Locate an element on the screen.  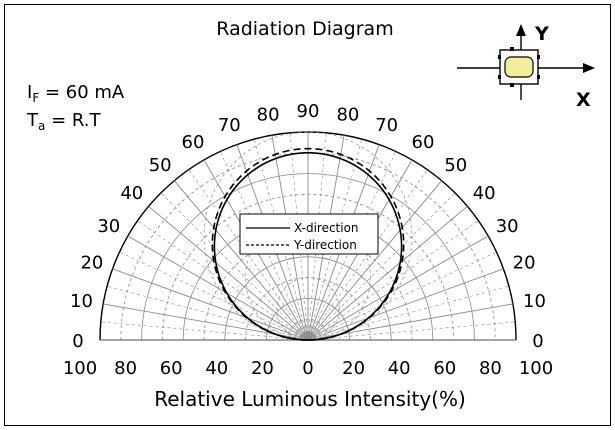
legend-label-x: X-direction is located at coordinates (326, 228).